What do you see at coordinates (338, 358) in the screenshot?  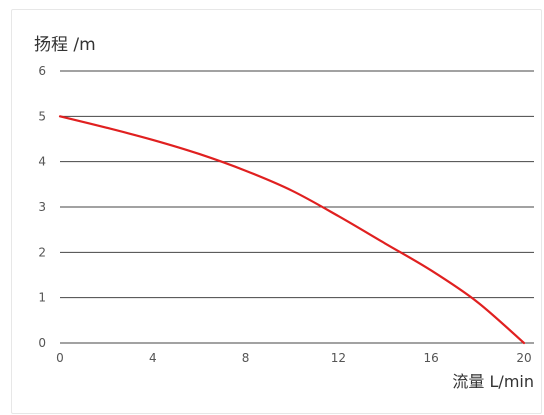 I see `x-tick-label: 12` at bounding box center [338, 358].